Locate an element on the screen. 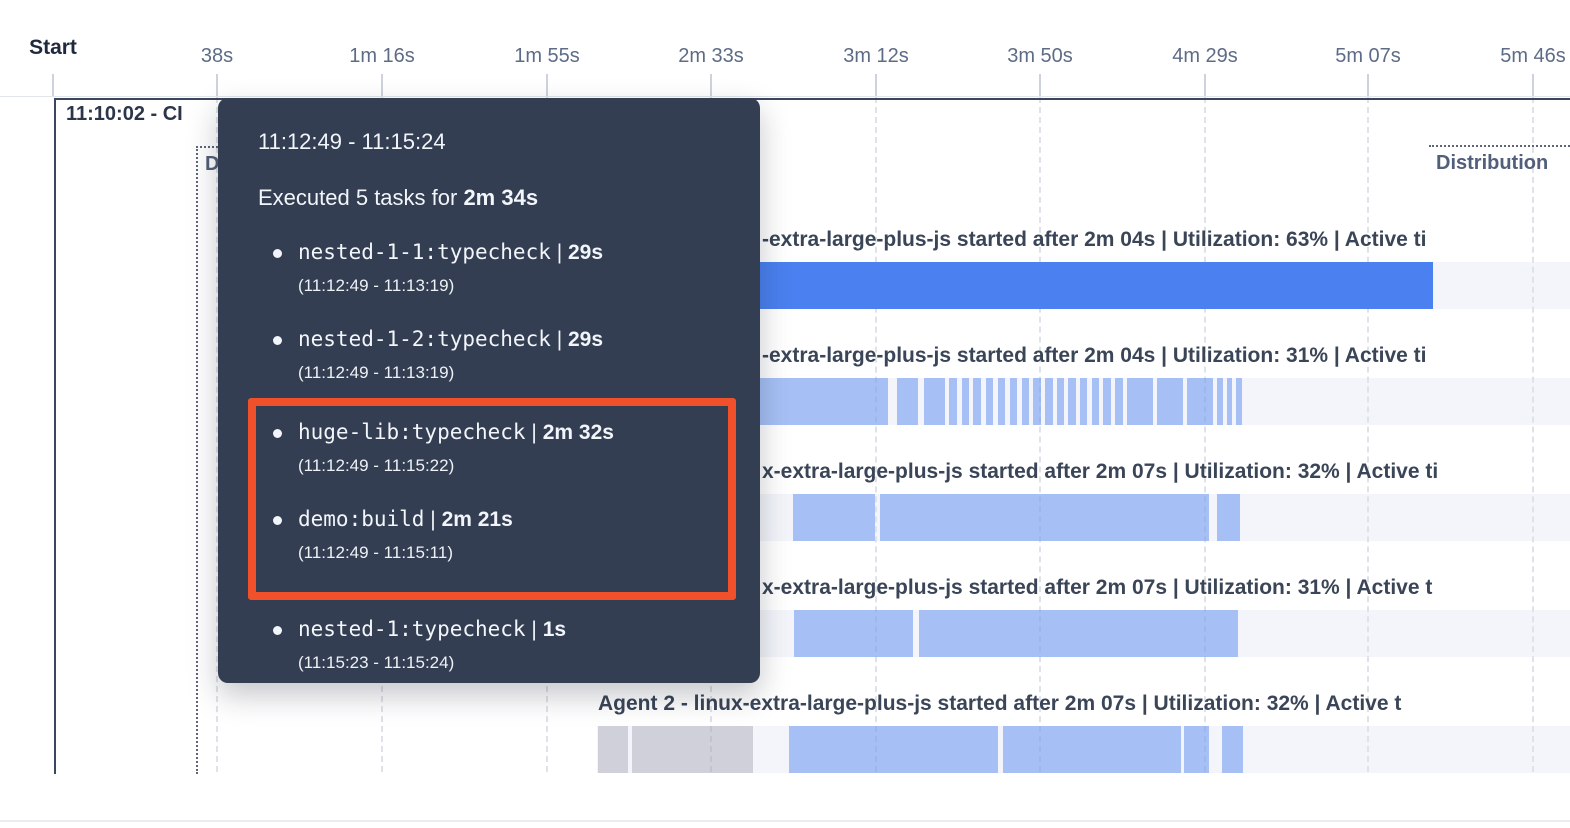  tooltip-task-item: demo:build | 2m 21s (11:12:49 - 11:15:11) is located at coordinates (489, 534).